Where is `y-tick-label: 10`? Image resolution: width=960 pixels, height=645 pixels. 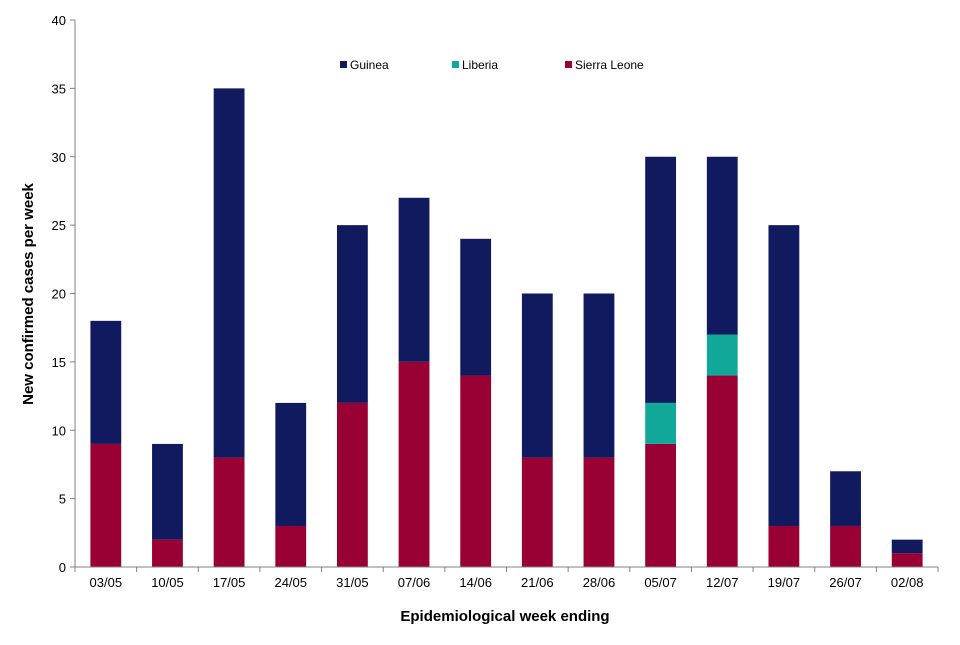 y-tick-label: 10 is located at coordinates (59, 430).